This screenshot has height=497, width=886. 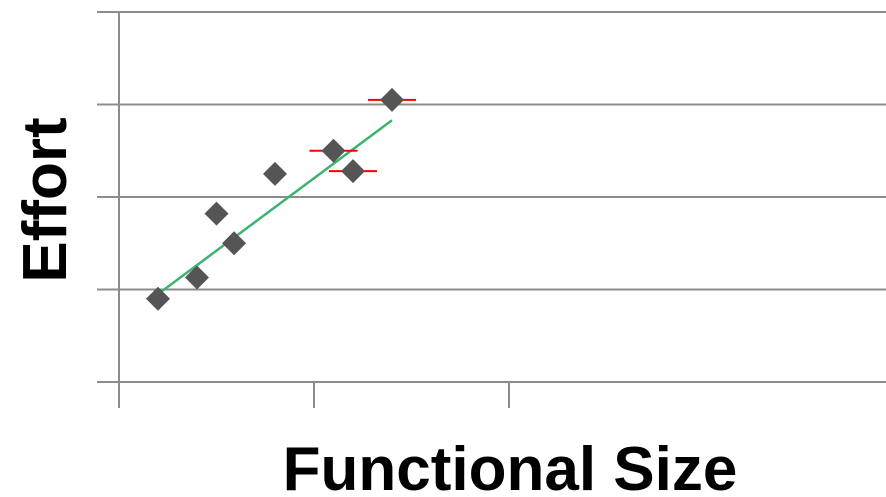 What do you see at coordinates (45, 199) in the screenshot?
I see `y-axis-title: Effort` at bounding box center [45, 199].